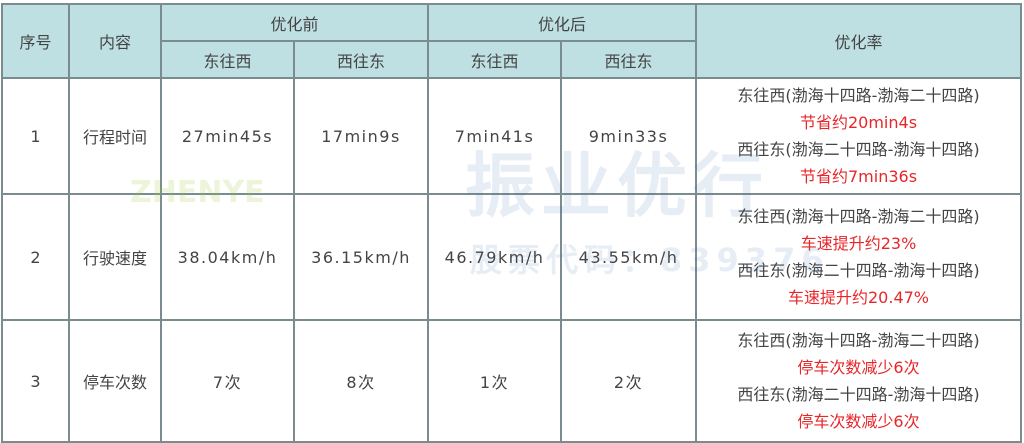 The image size is (1024, 443). I want to click on before-we: 17min9s, so click(361, 136).